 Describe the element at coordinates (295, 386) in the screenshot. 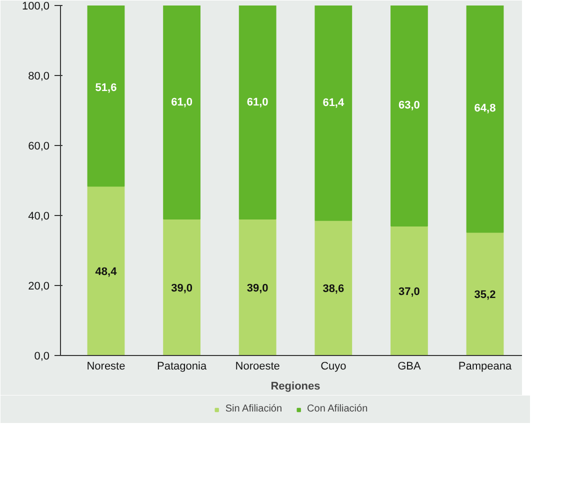

I see `x-axis-title: Regiones` at that location.